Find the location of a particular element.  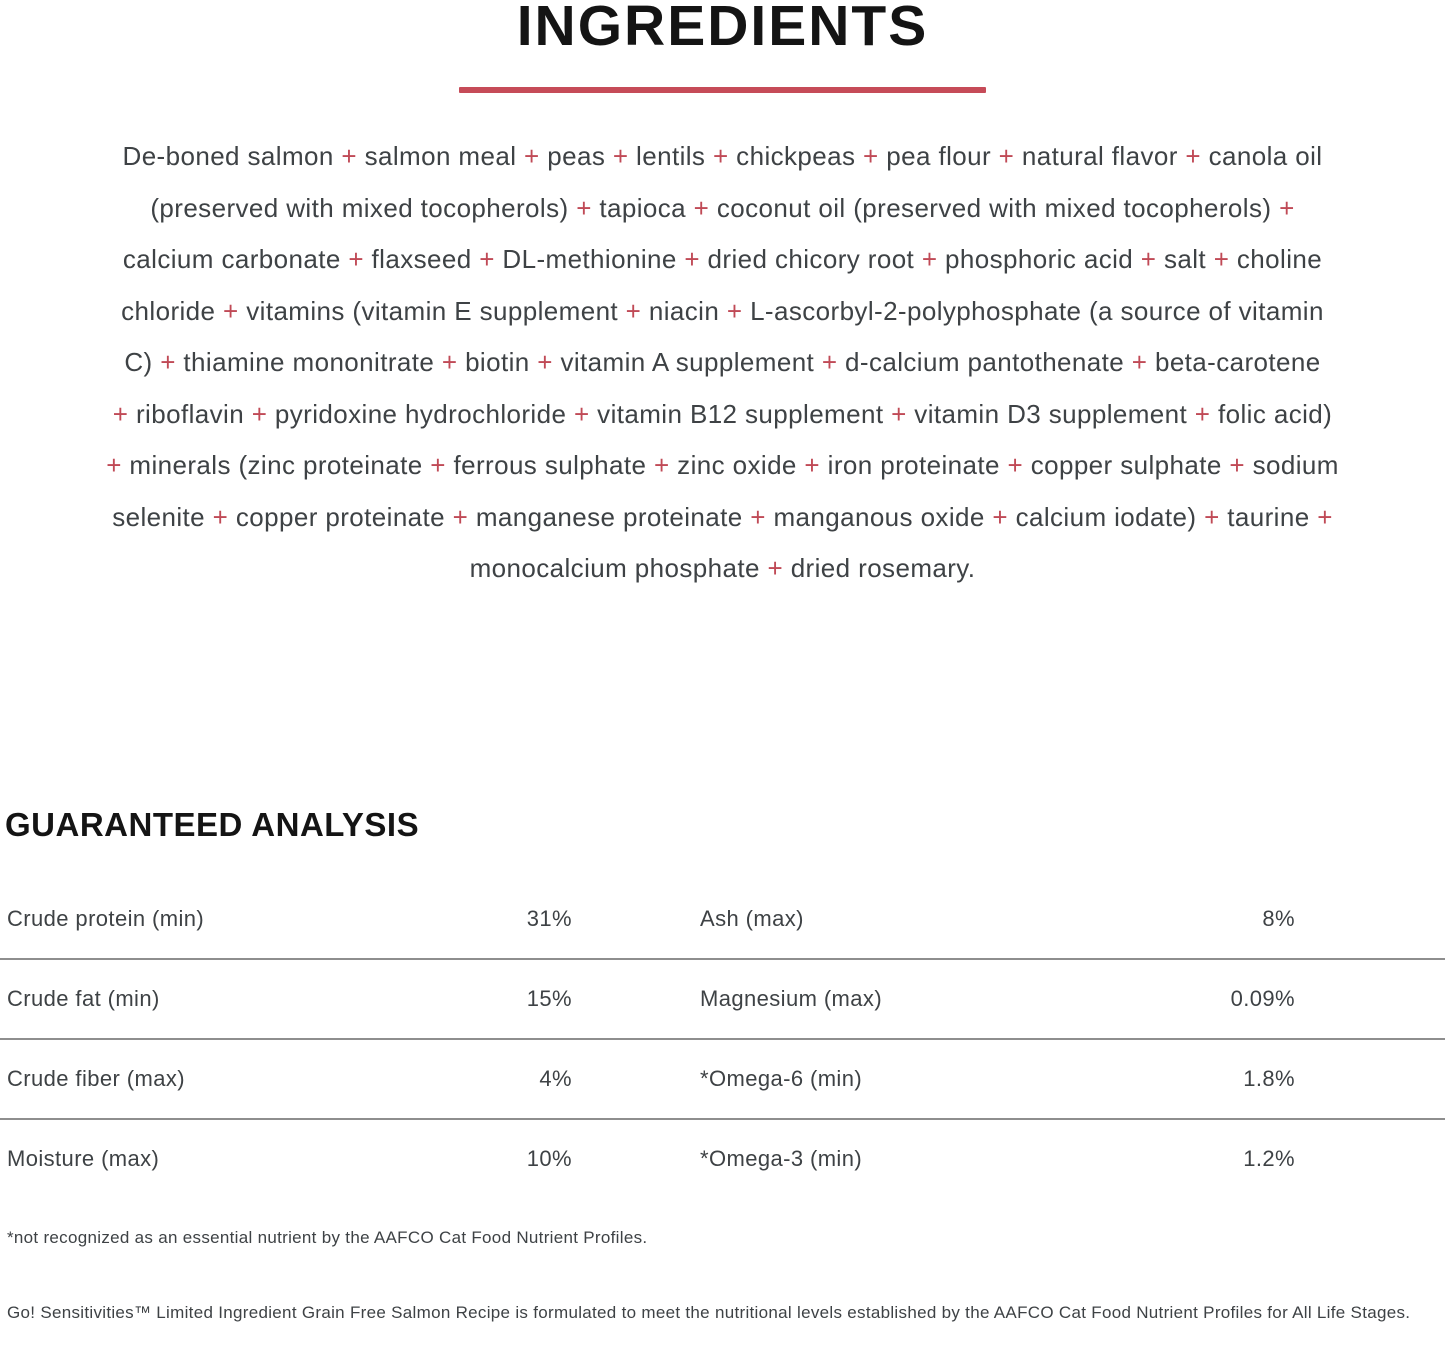

table-row: Crude fat (min) 15% Magnesium (max) 0.09% is located at coordinates (722, 1000).